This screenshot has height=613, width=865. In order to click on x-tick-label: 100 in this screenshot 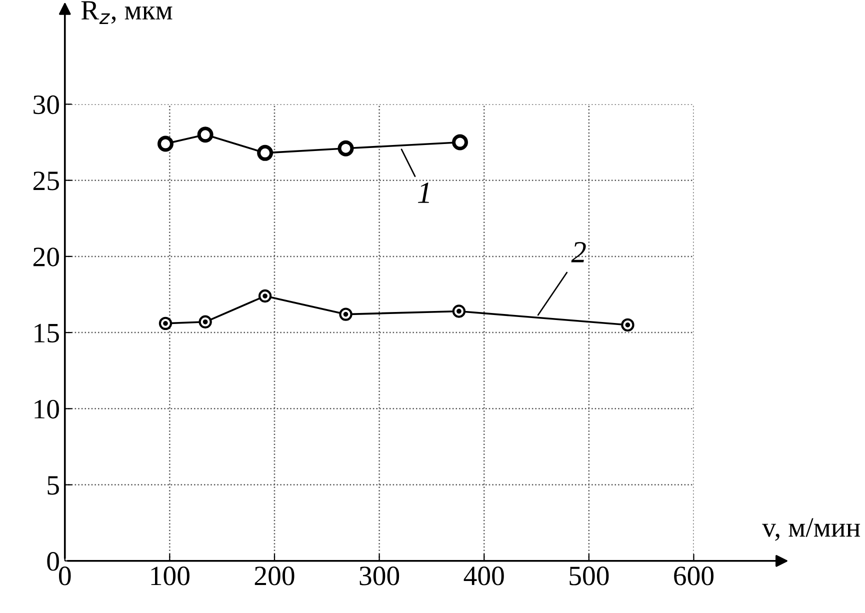, I will do `click(170, 576)`.